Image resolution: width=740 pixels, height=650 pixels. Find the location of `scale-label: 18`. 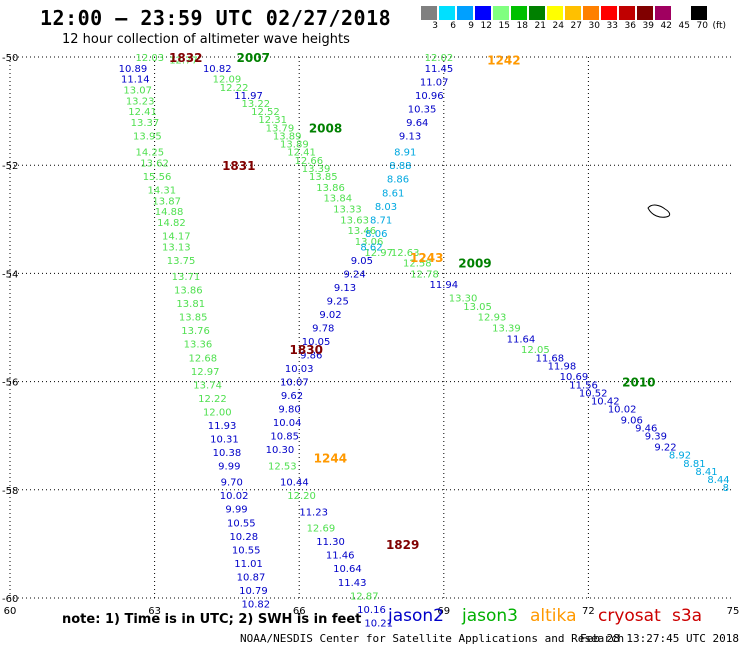

scale-label: 18 is located at coordinates (522, 26).